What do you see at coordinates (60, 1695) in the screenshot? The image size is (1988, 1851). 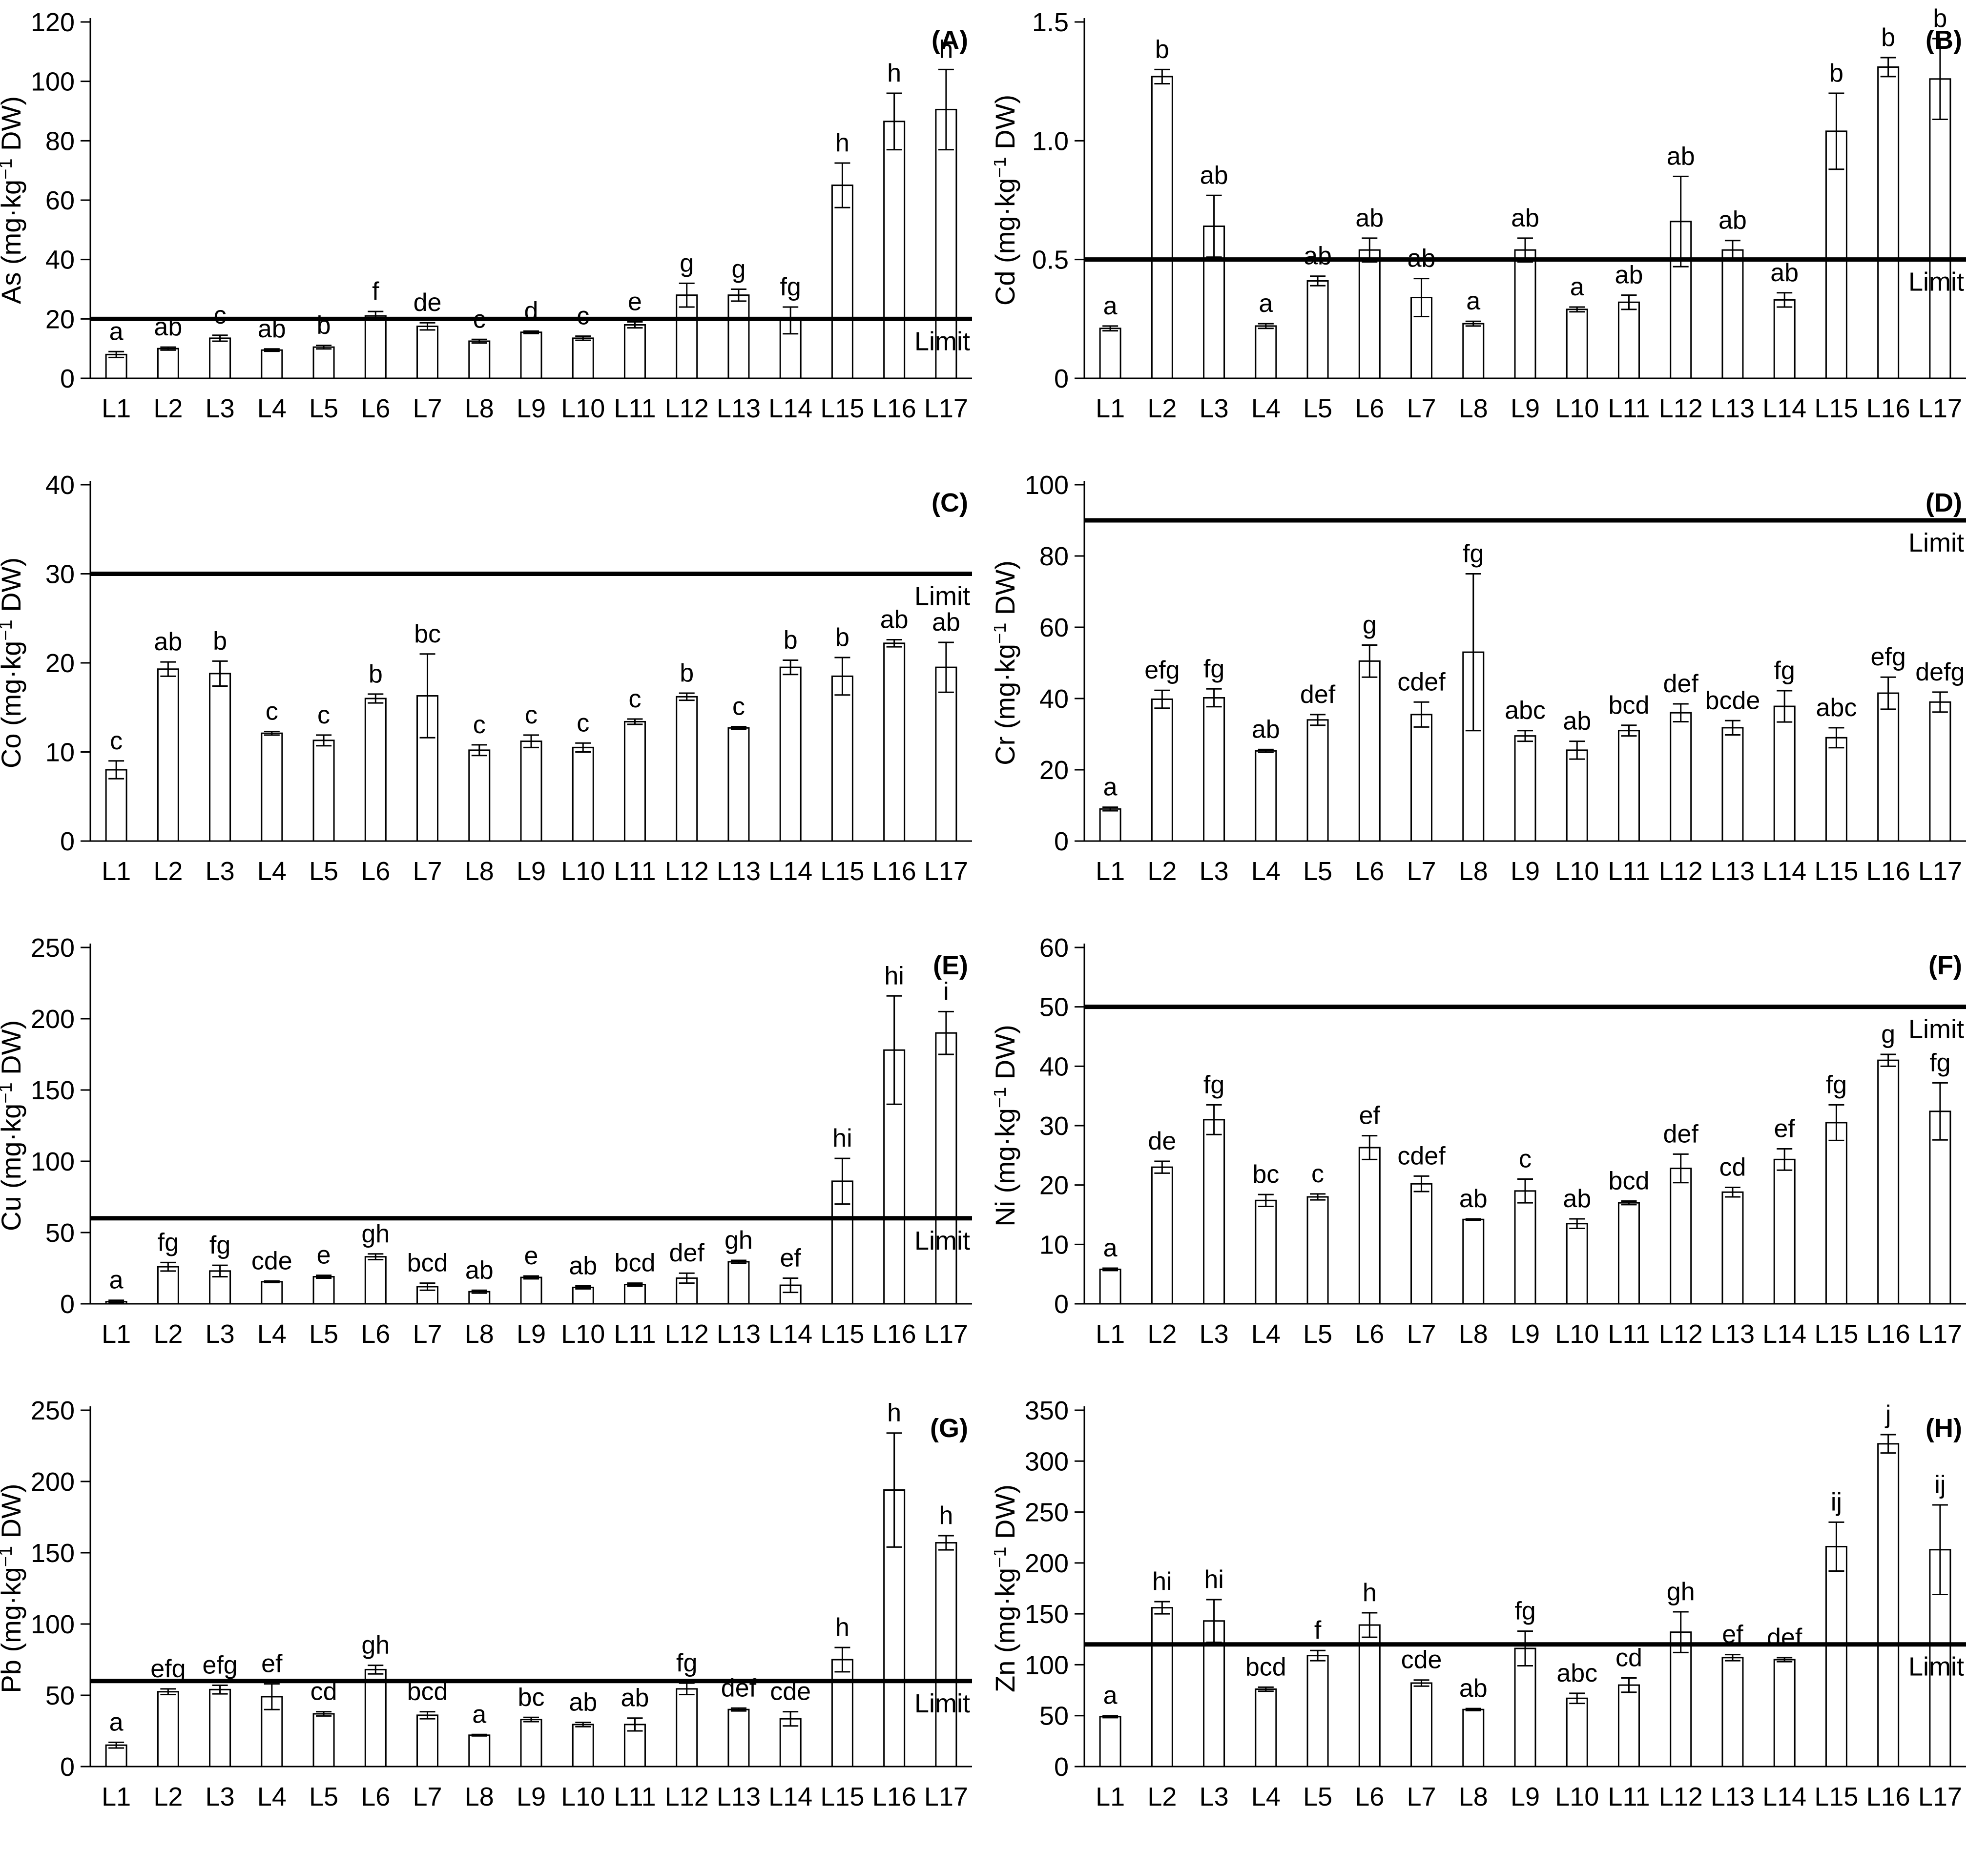 I see `y-tick-label: 50` at bounding box center [60, 1695].